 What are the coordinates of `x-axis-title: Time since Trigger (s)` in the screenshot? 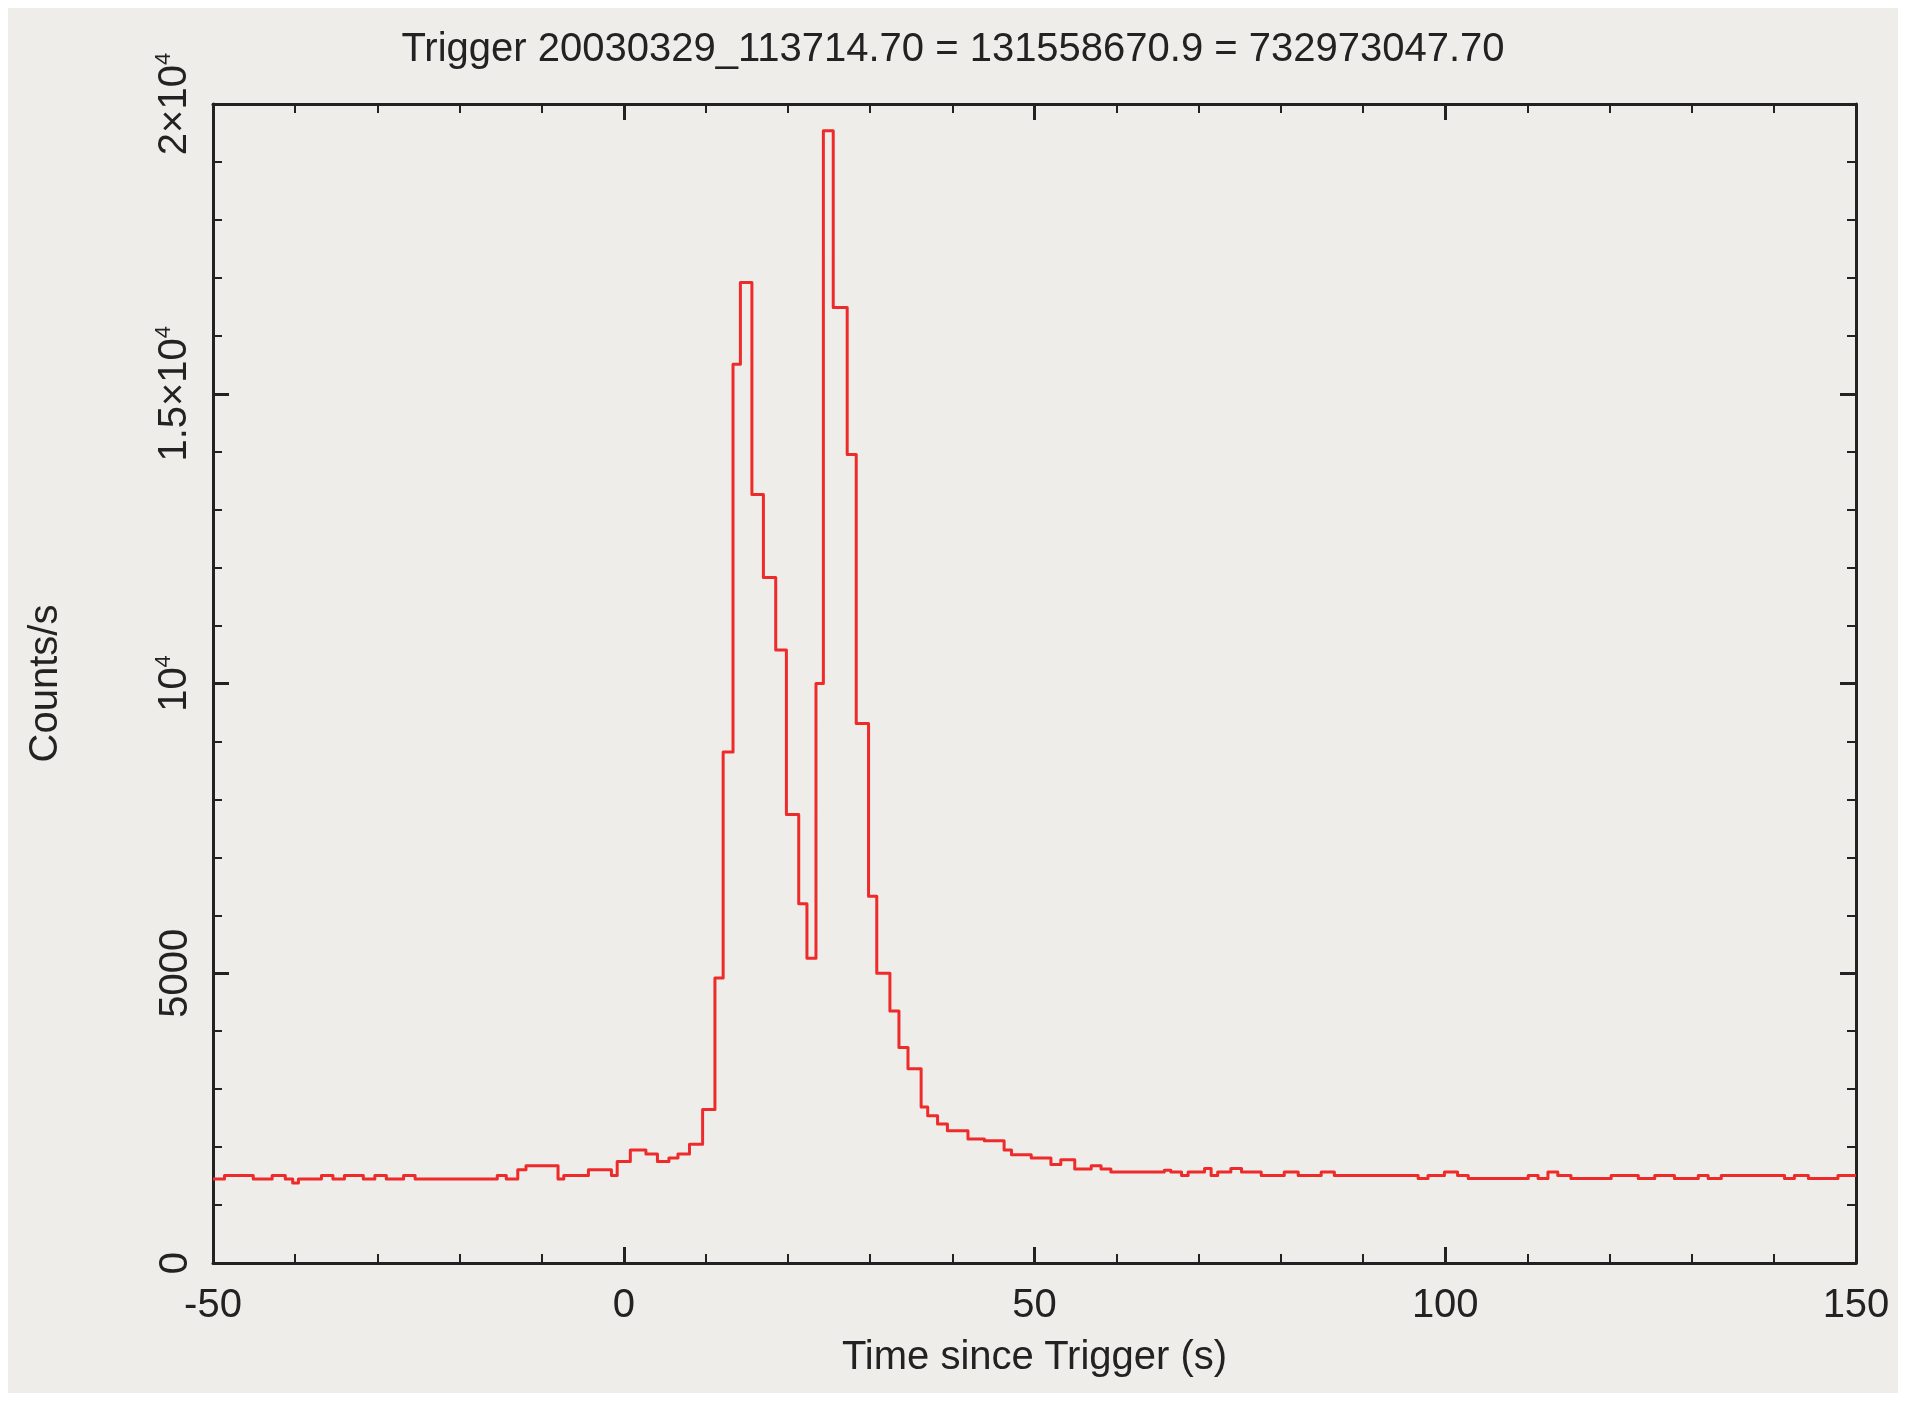 It's located at (1034, 1355).